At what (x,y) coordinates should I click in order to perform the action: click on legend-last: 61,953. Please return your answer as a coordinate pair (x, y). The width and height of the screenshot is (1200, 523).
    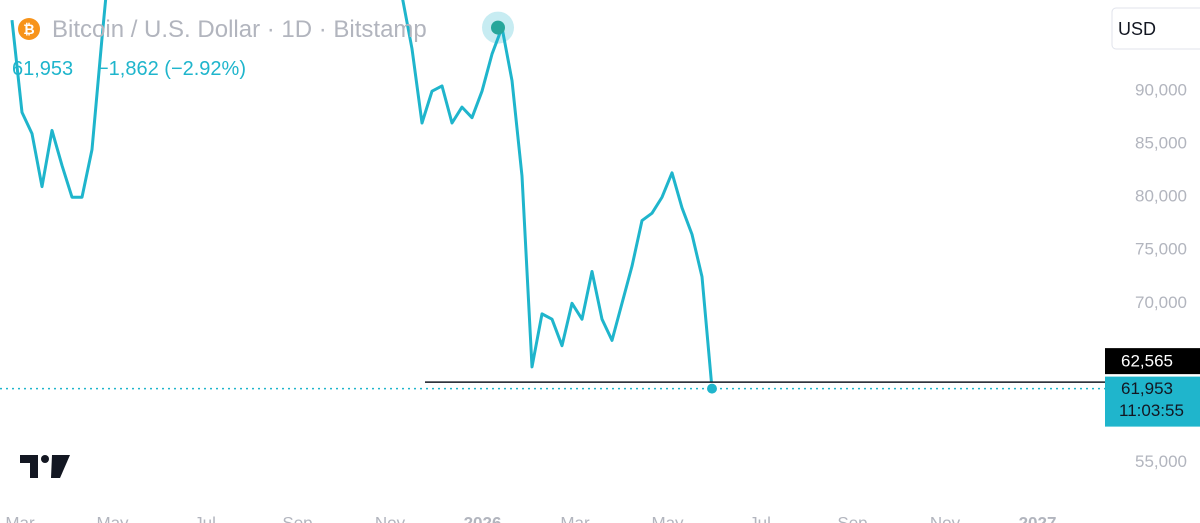
    Looking at the image, I should click on (42, 69).